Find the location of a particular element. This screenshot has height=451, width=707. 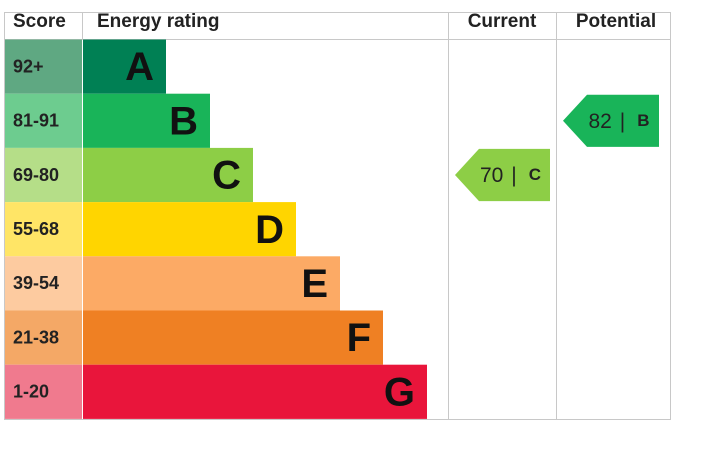

header-potential: Potential is located at coordinates (616, 21).